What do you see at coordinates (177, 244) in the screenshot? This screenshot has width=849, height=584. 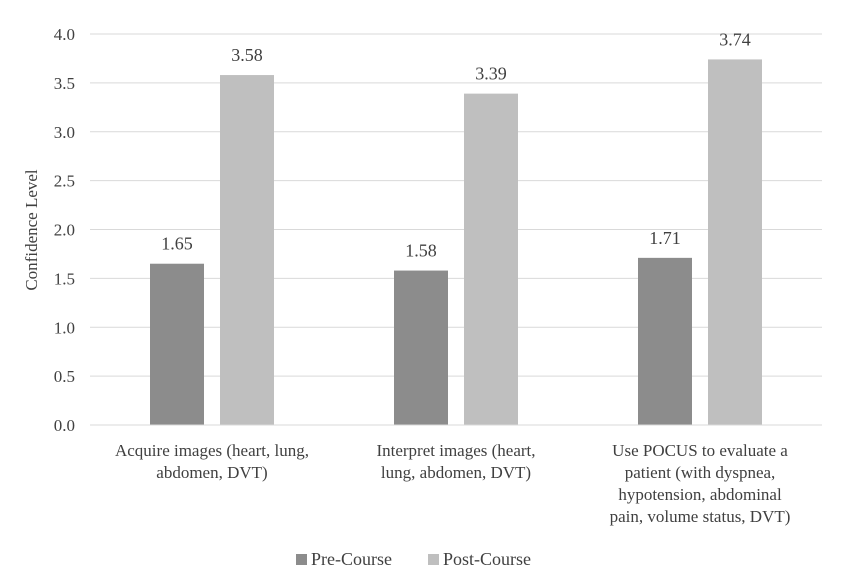 I see `data-label: 1.65` at bounding box center [177, 244].